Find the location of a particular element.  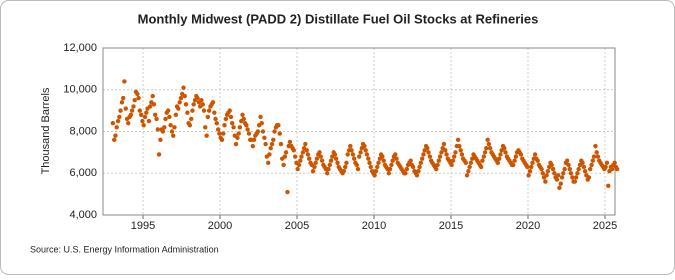

y-tick-label: 8,000 is located at coordinates (83, 131).